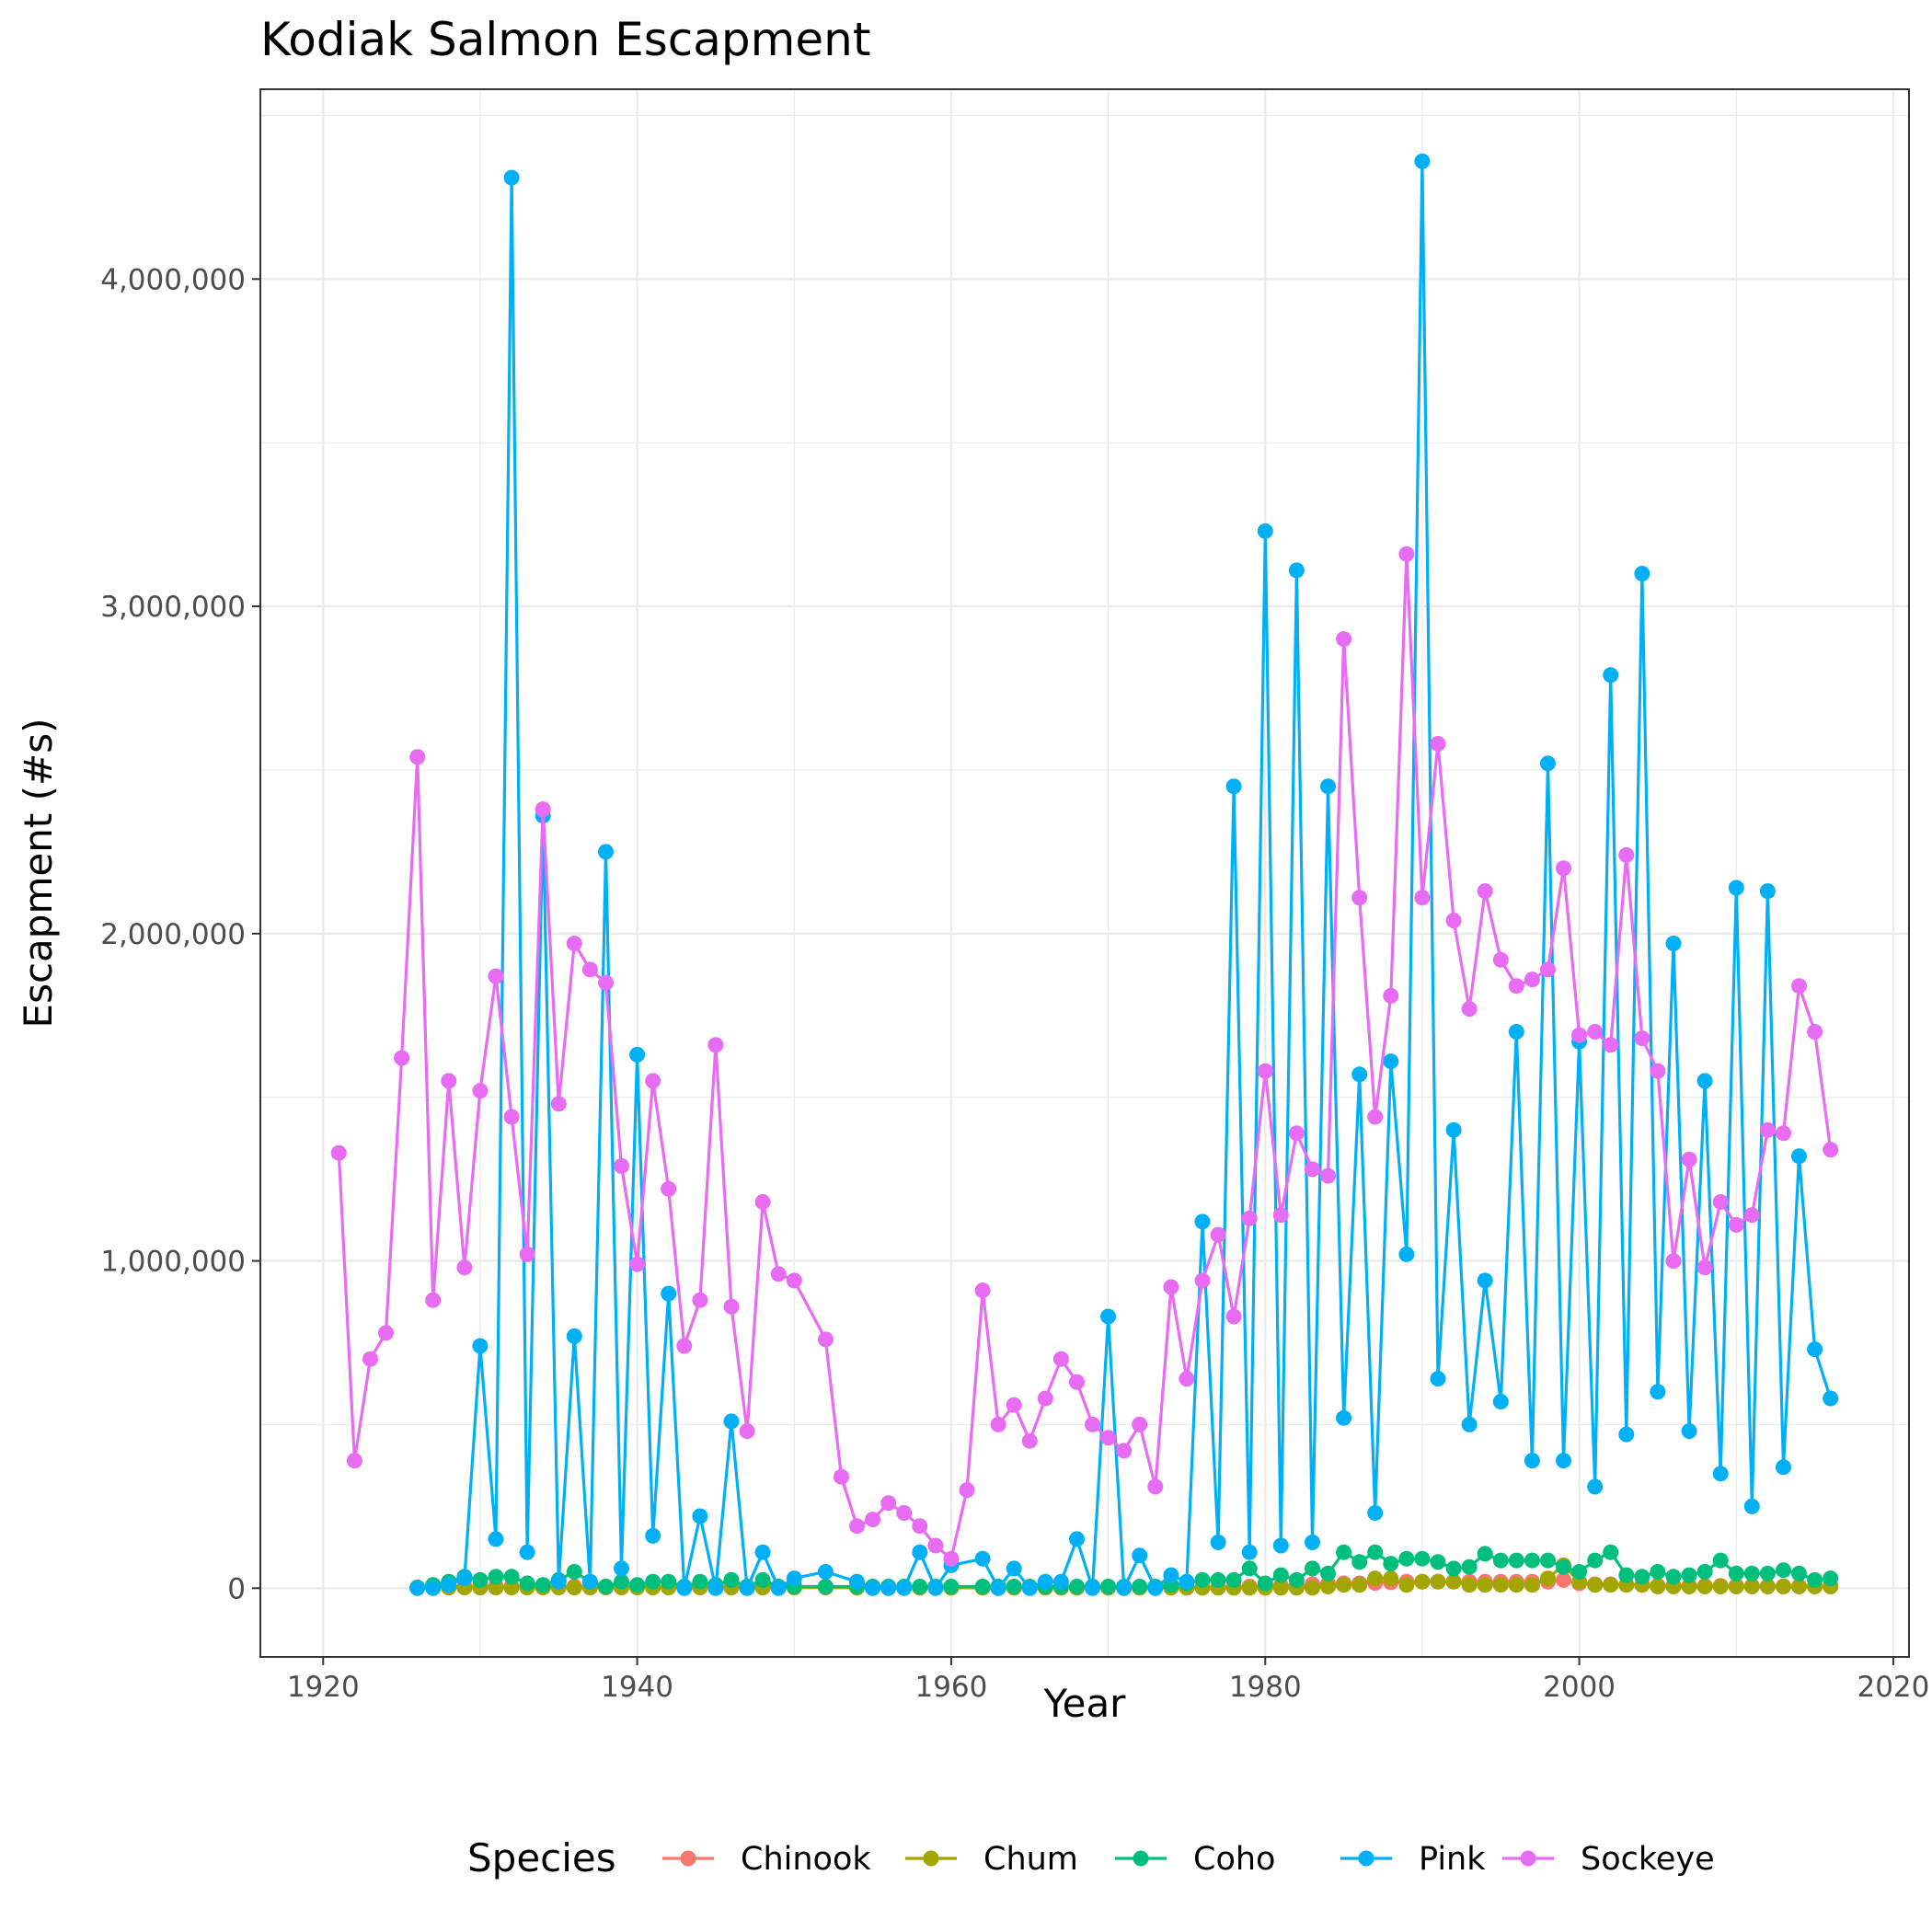 The image size is (1932, 1932). What do you see at coordinates (1195, 1859) in the screenshot?
I see `legend-item-coho: Coho` at bounding box center [1195, 1859].